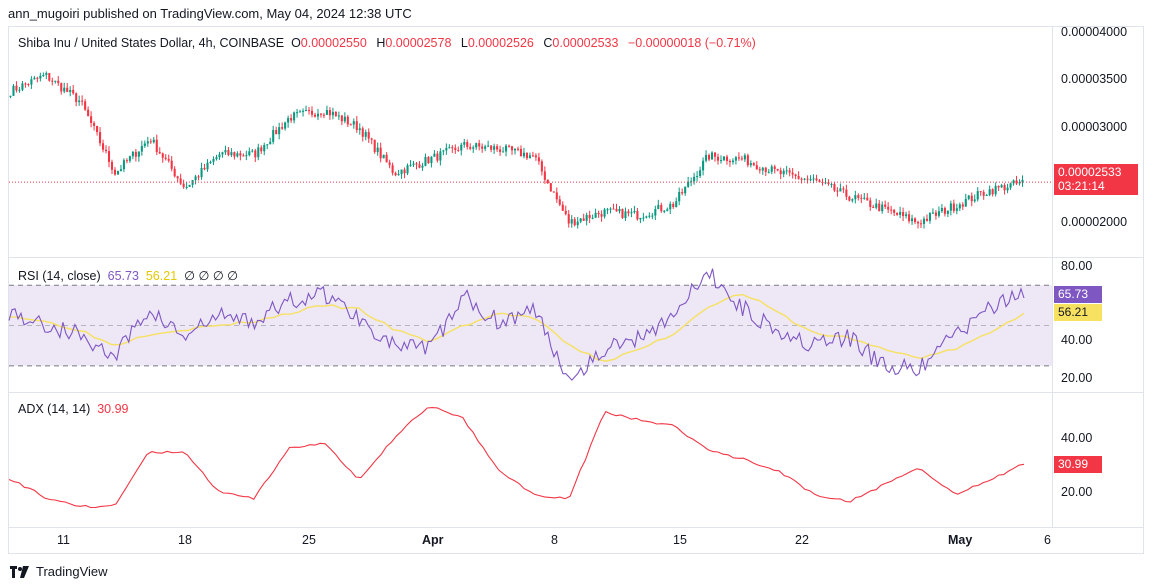  Describe the element at coordinates (1047, 540) in the screenshot. I see `time-tick: 6` at that location.